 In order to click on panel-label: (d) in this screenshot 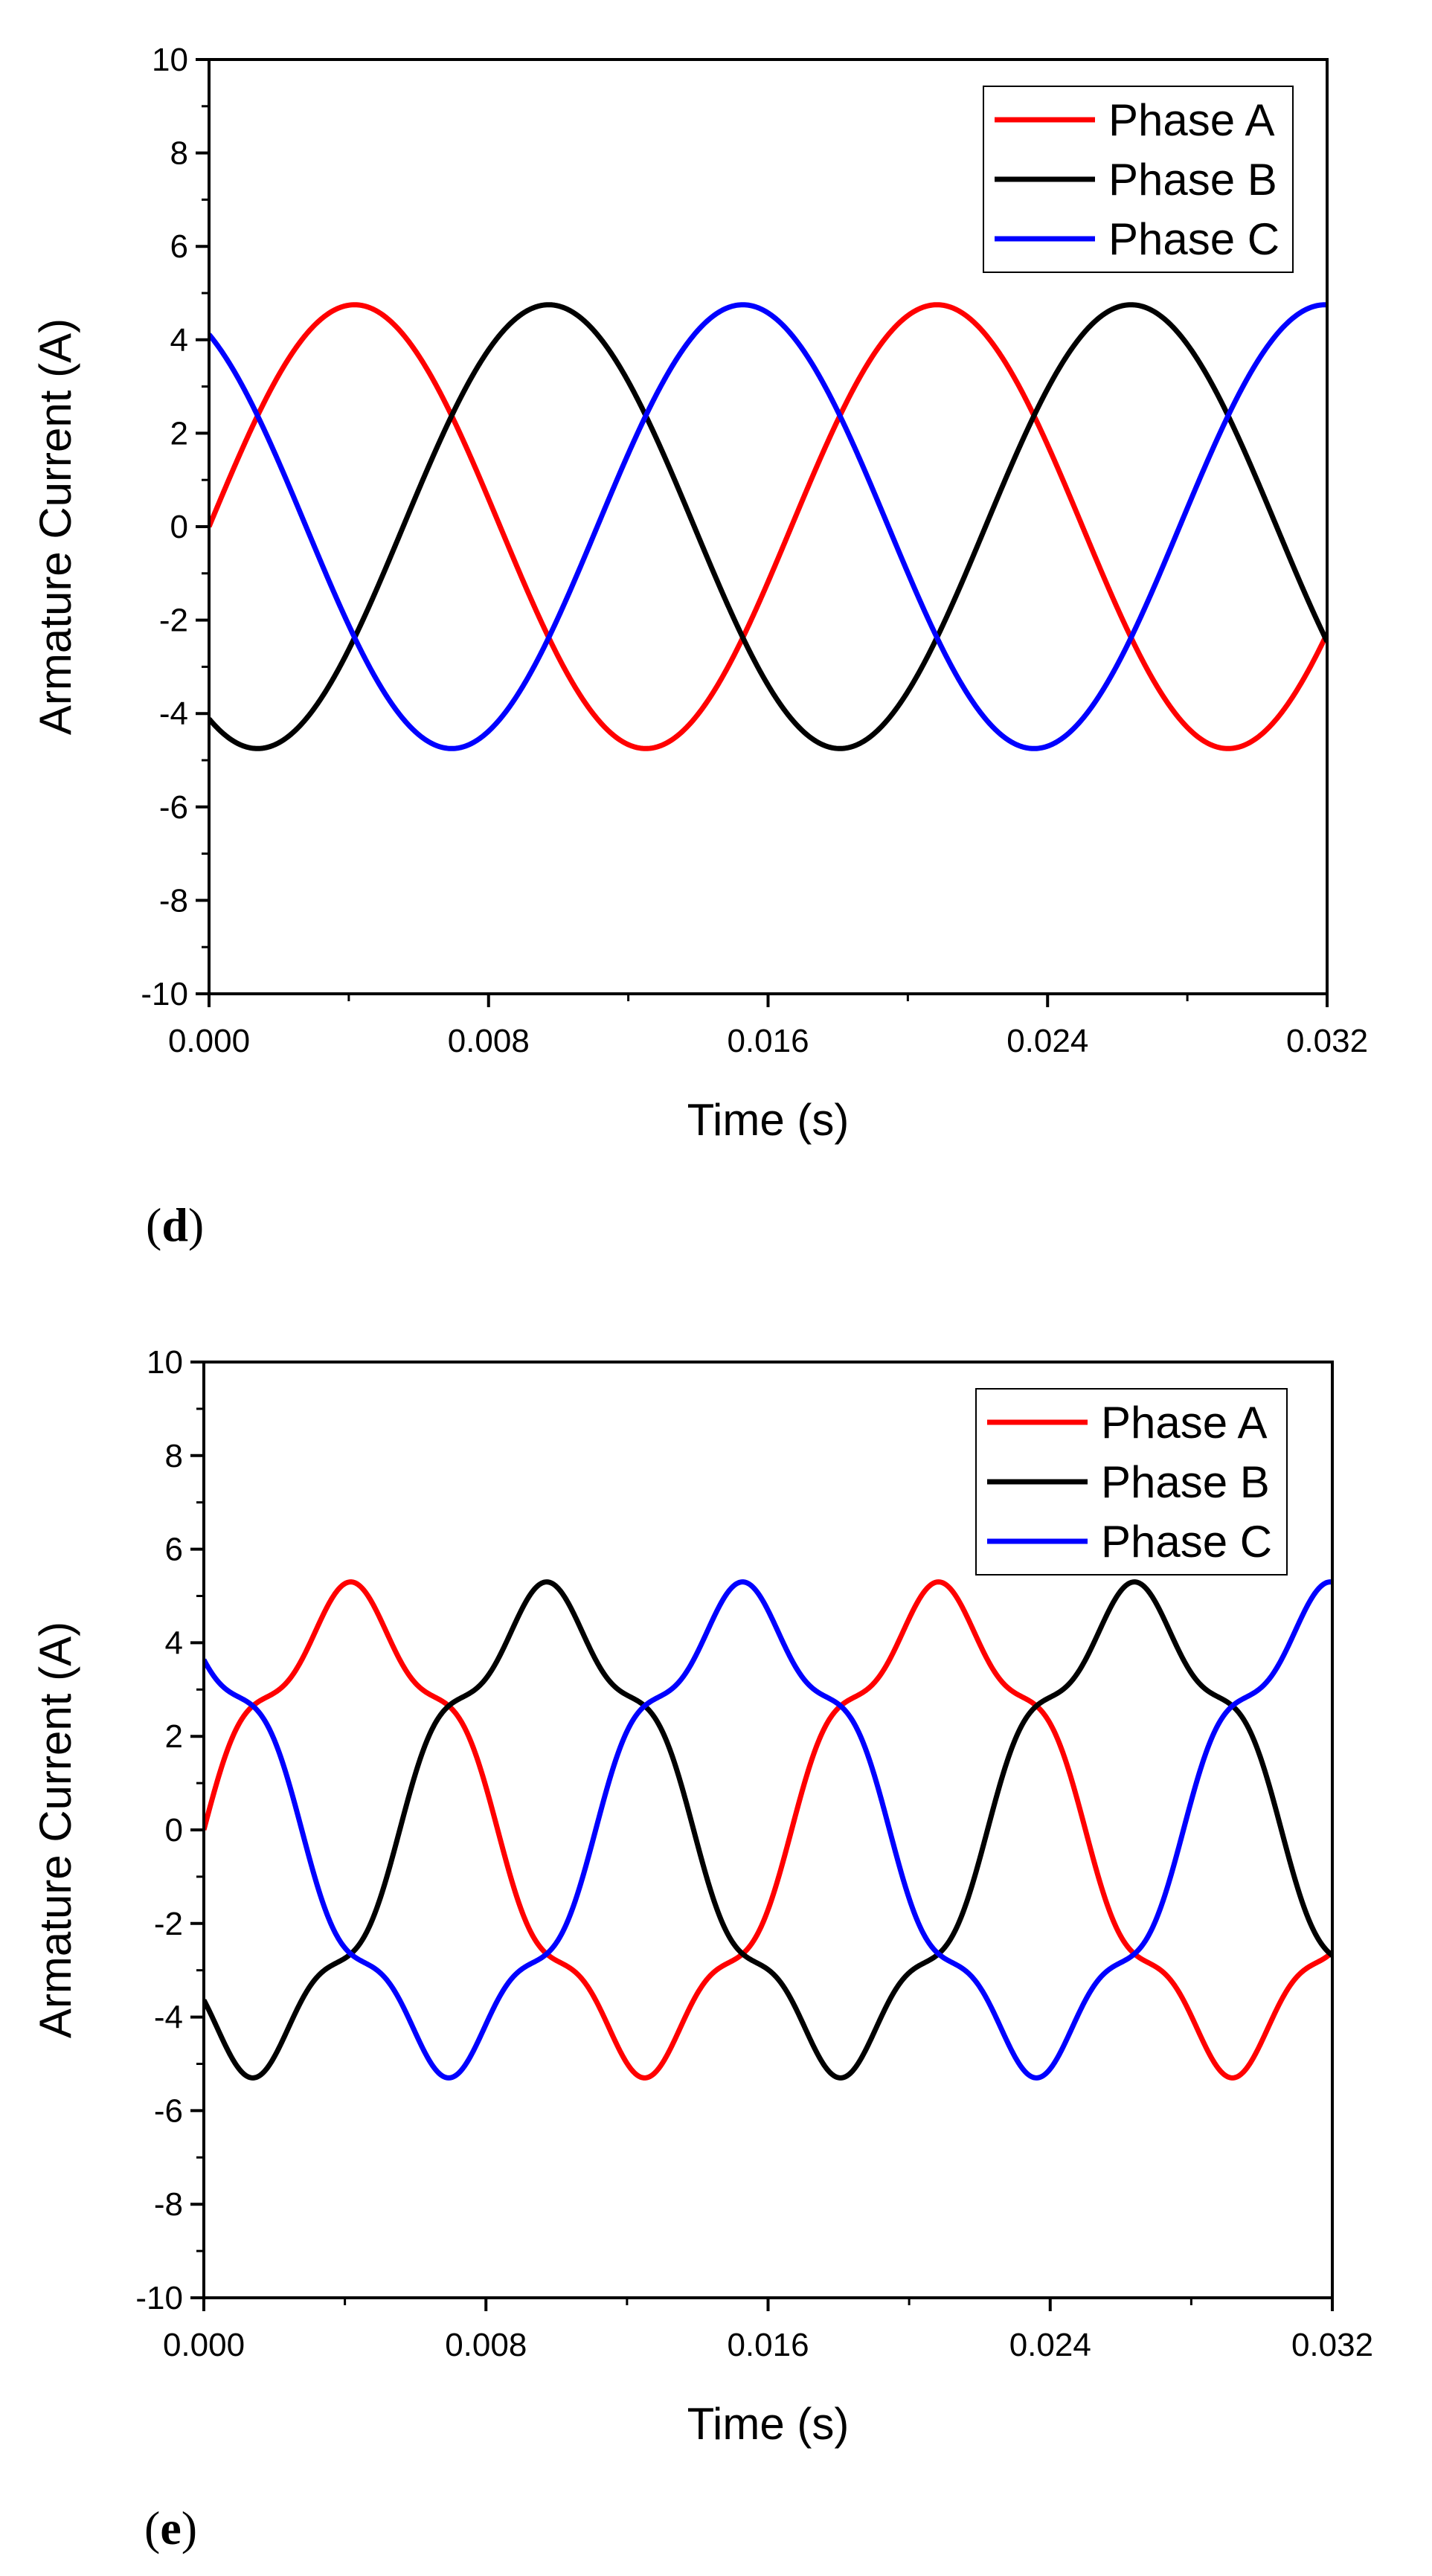, I will do `click(175, 1224)`.